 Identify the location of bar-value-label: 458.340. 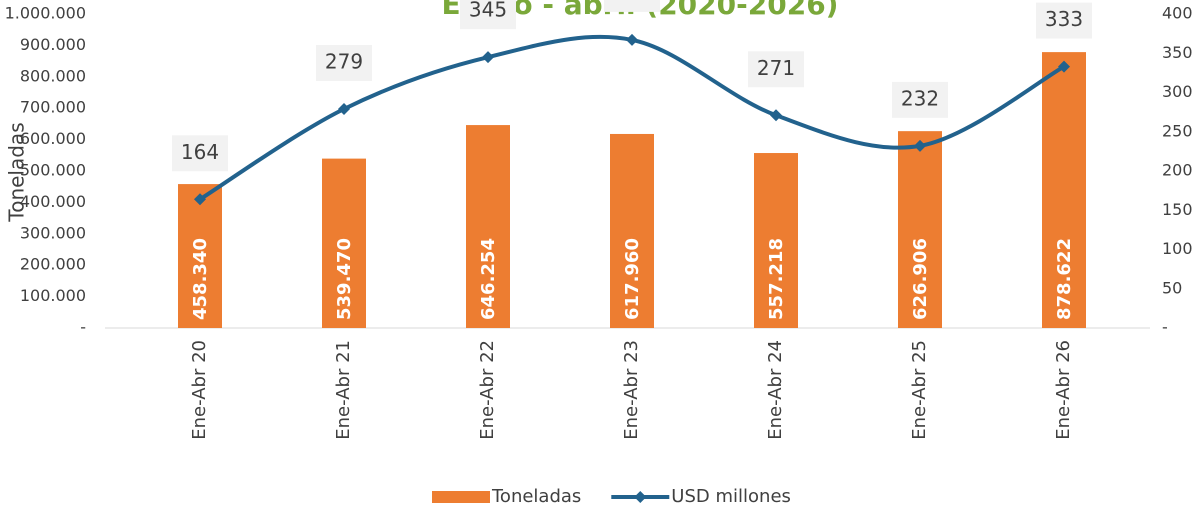
(200, 279).